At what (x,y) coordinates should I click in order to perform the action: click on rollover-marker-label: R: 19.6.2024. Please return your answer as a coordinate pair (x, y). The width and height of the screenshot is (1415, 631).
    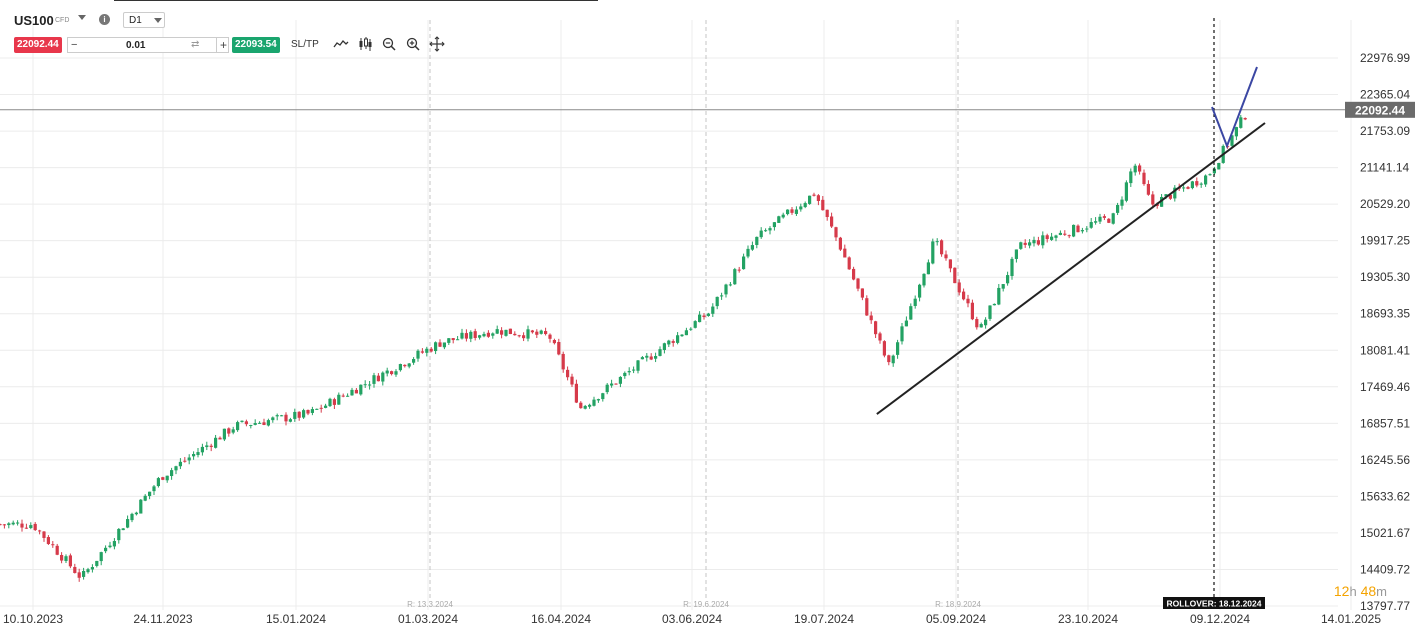
    Looking at the image, I should click on (706, 604).